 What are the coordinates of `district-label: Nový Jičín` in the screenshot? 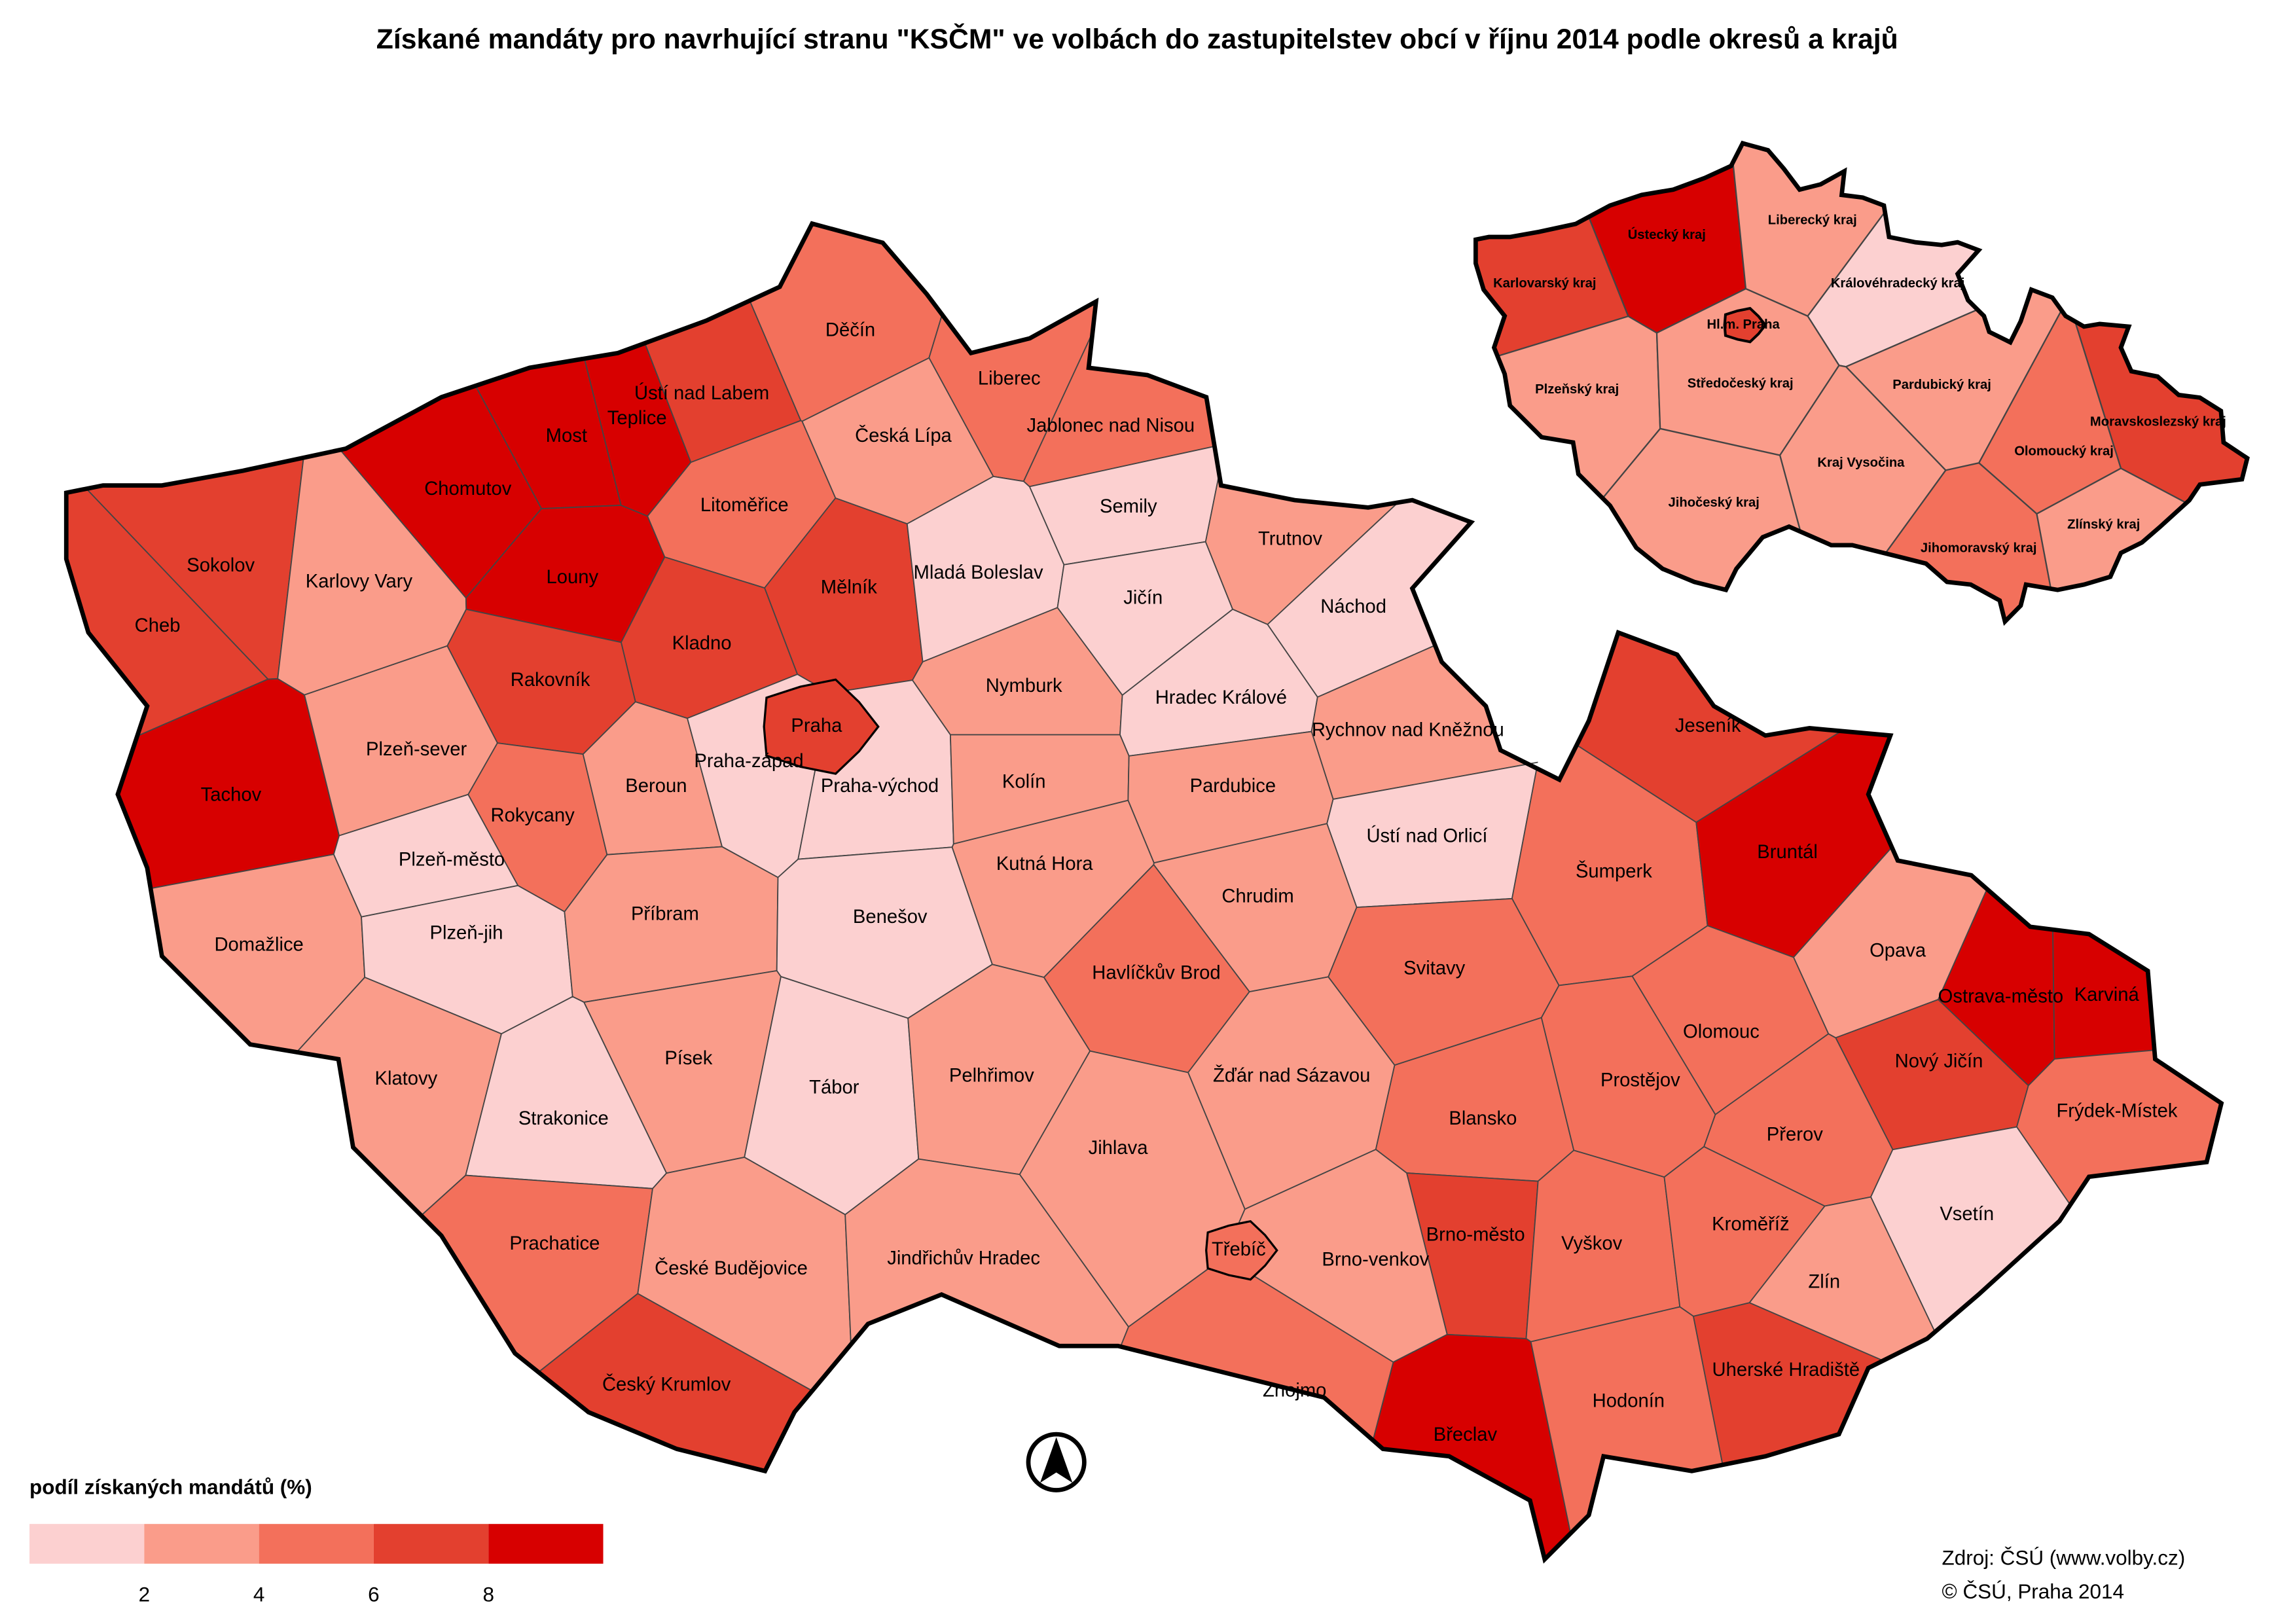 It's located at (1939, 1061).